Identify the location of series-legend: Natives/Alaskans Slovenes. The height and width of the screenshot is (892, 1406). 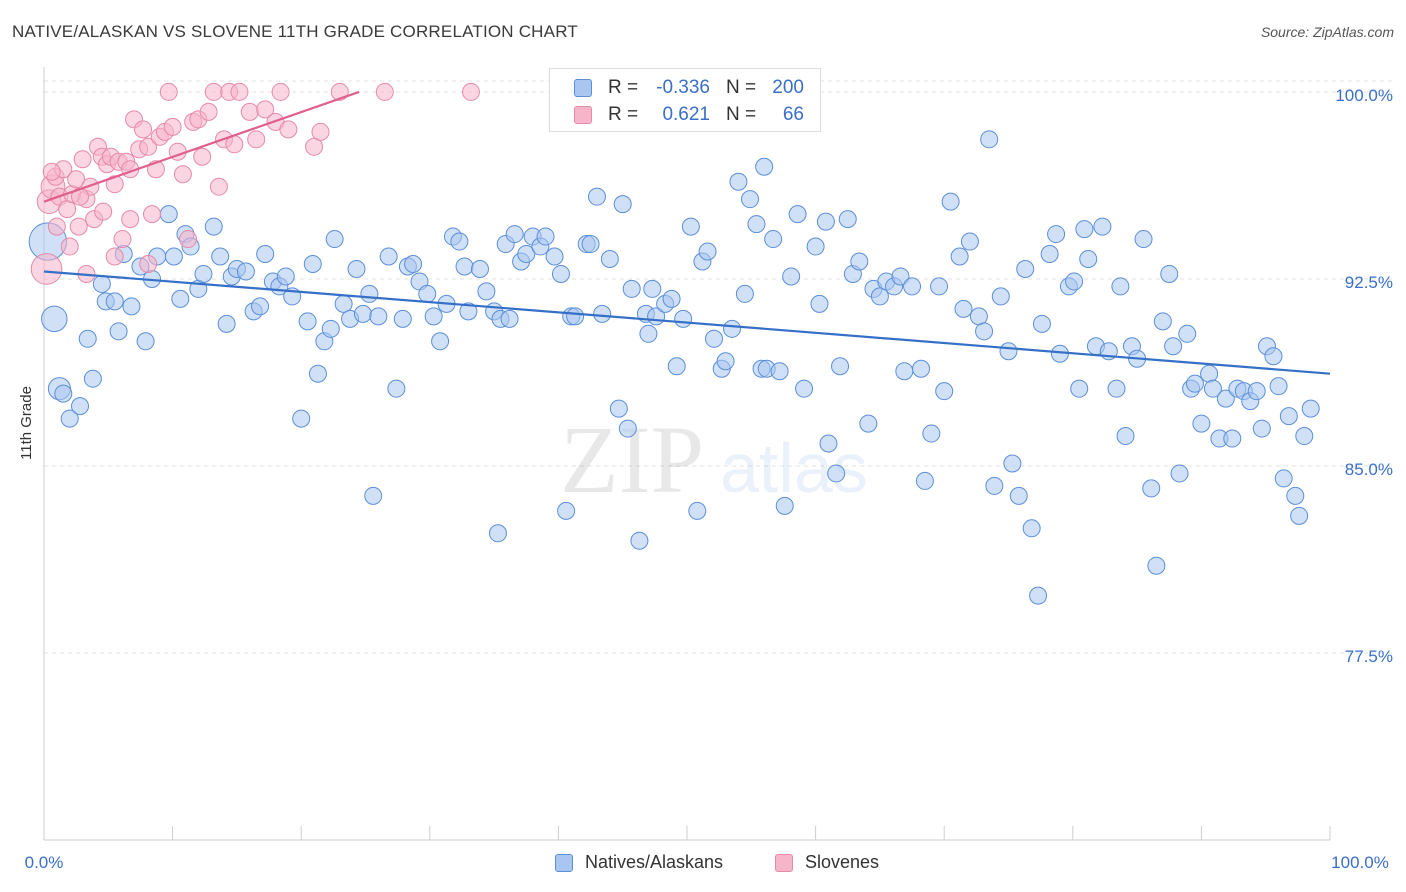
(703, 865).